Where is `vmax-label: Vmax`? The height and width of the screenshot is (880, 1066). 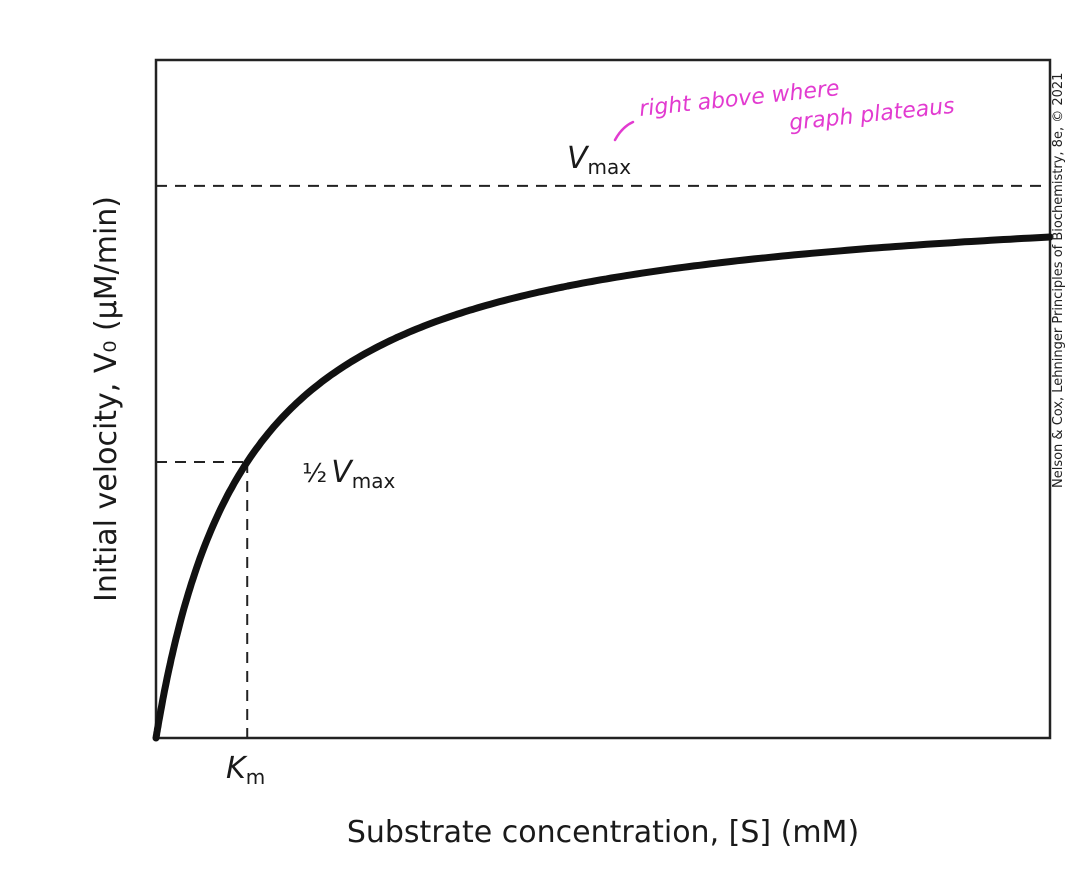 vmax-label: Vmax is located at coordinates (599, 160).